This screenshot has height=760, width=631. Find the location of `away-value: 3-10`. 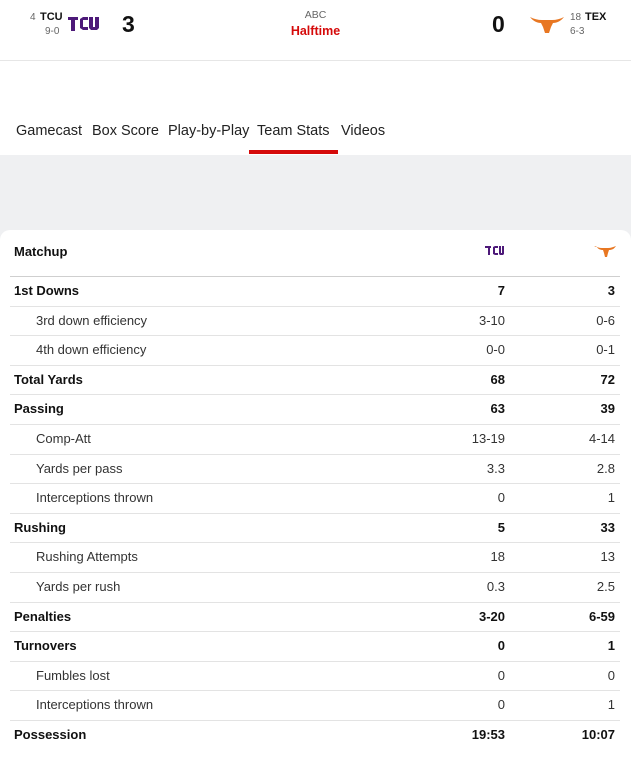

away-value: 3-10 is located at coordinates (491, 320).